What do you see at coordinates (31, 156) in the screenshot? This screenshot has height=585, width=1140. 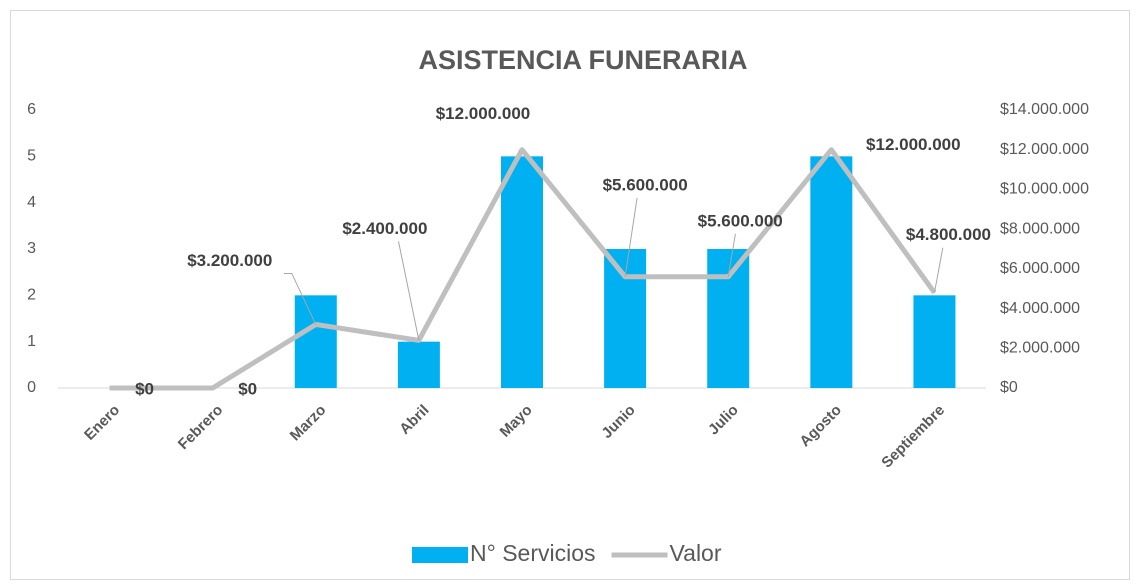 I see `y-tick-label: 5` at bounding box center [31, 156].